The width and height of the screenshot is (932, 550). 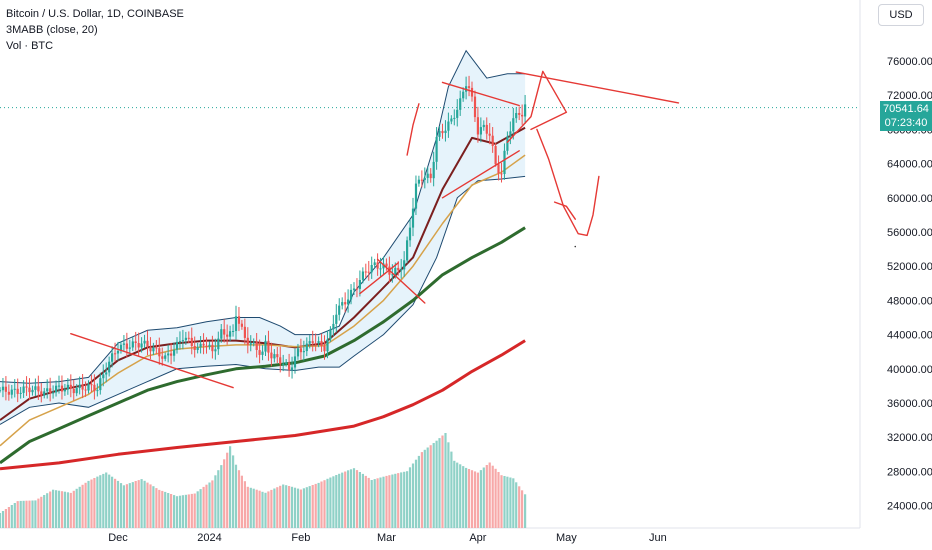 What do you see at coordinates (30, 46) in the screenshot?
I see `indicator-volume-label: Vol · BTC` at bounding box center [30, 46].